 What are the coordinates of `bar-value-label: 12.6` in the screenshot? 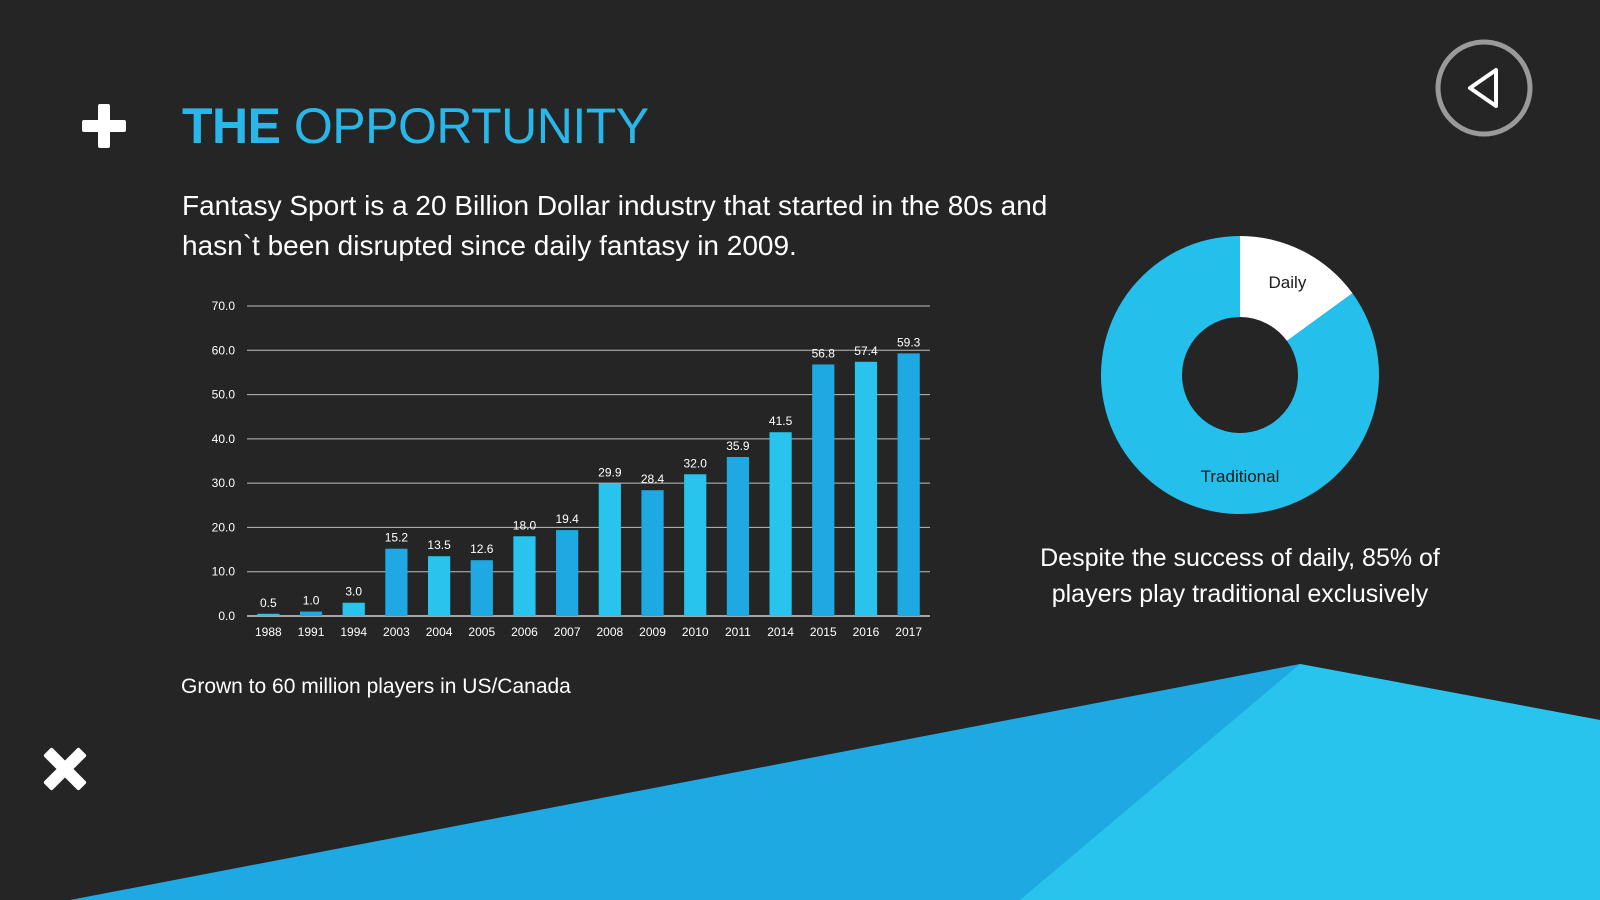 It's located at (482, 549).